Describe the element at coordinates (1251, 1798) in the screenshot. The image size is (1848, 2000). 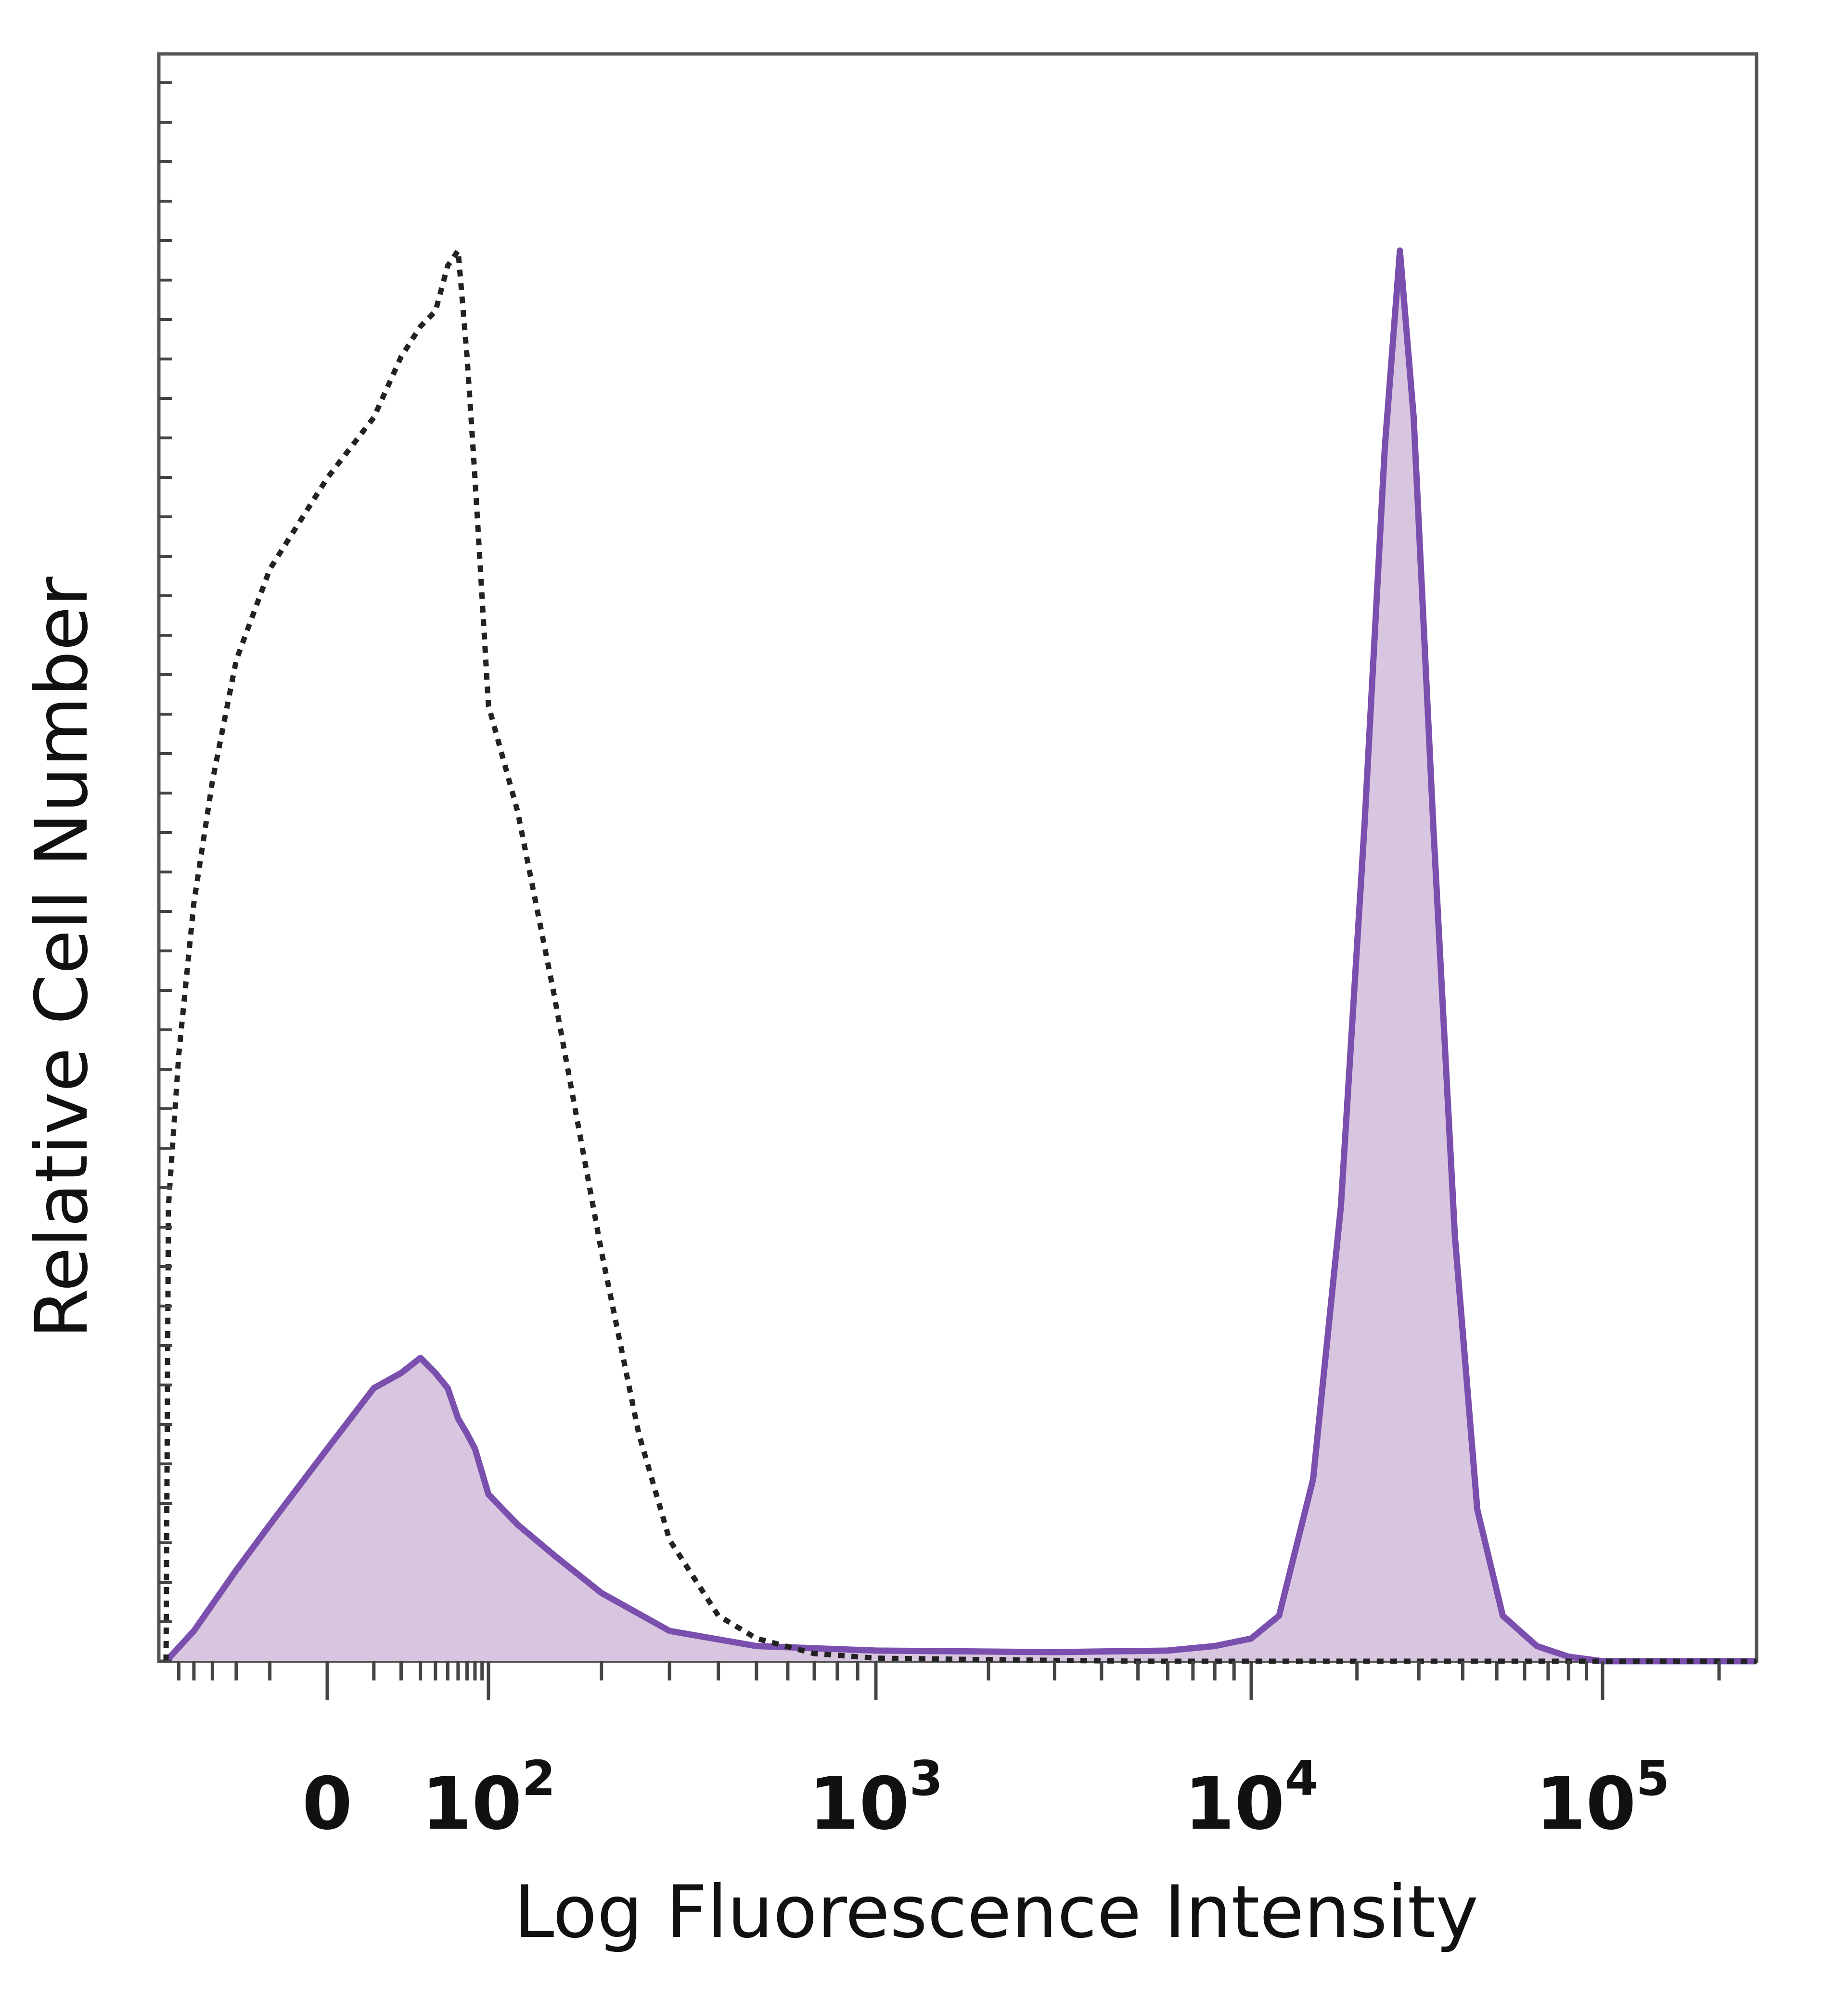
I see `x-tick-label: 104` at that location.